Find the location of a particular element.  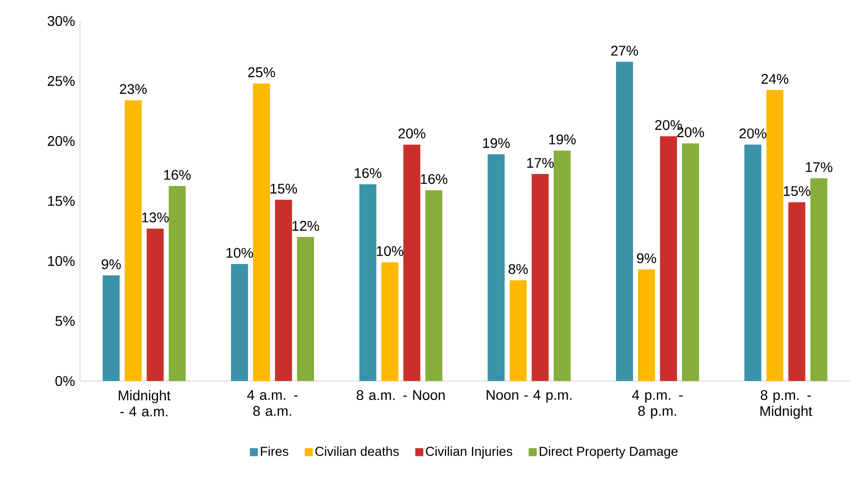

x-tick-label: 8 a.m. - Noon is located at coordinates (400, 395).